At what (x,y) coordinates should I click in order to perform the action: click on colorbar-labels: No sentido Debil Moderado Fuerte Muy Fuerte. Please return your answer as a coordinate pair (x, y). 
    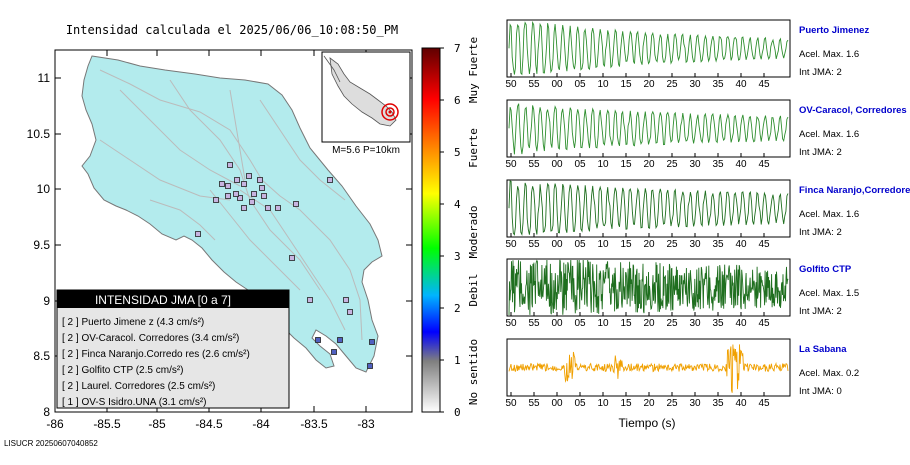
    Looking at the image, I should click on (473, 221).